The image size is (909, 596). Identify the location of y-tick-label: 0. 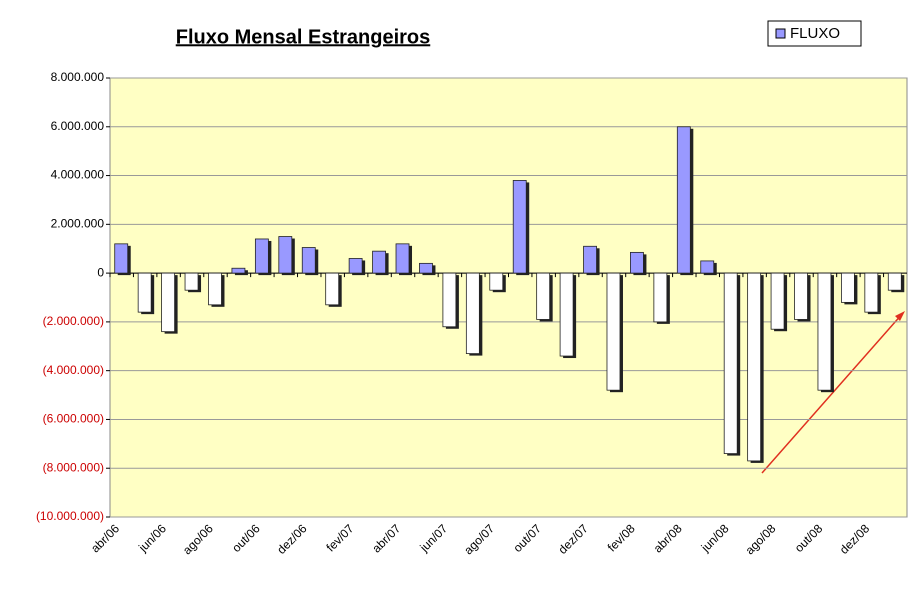
(100, 272).